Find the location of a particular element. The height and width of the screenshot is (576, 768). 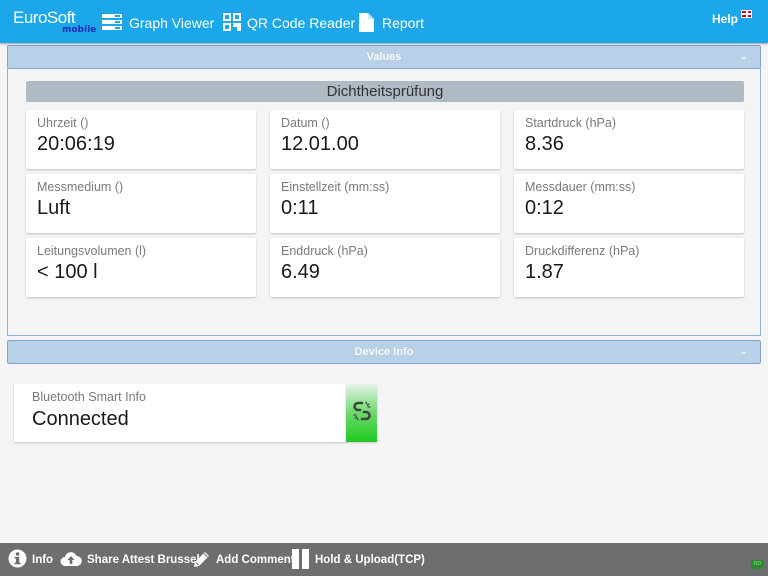

value-card-value: 20:06:19 is located at coordinates (76, 144).